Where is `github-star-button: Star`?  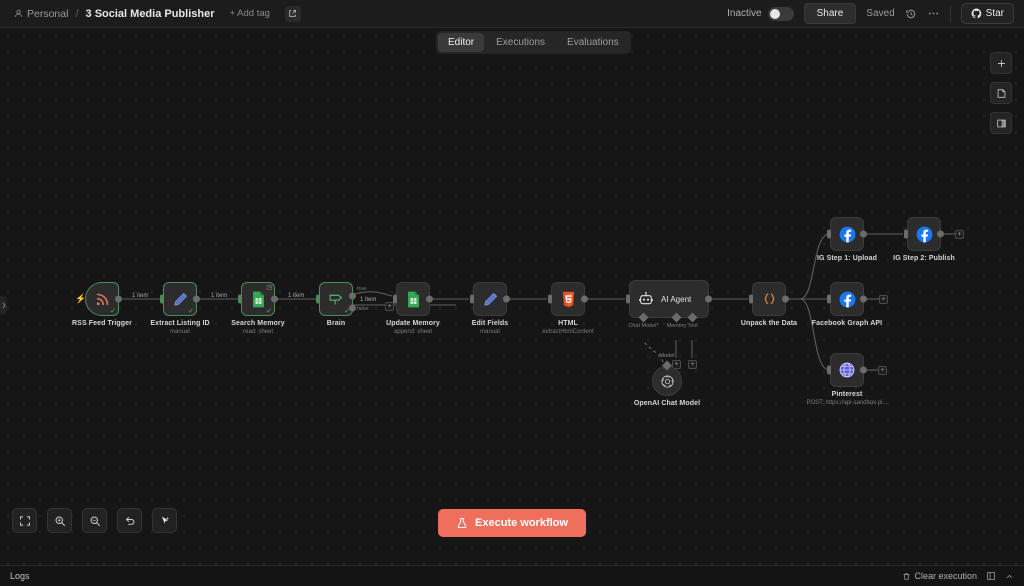
github-star-button: Star is located at coordinates (987, 13).